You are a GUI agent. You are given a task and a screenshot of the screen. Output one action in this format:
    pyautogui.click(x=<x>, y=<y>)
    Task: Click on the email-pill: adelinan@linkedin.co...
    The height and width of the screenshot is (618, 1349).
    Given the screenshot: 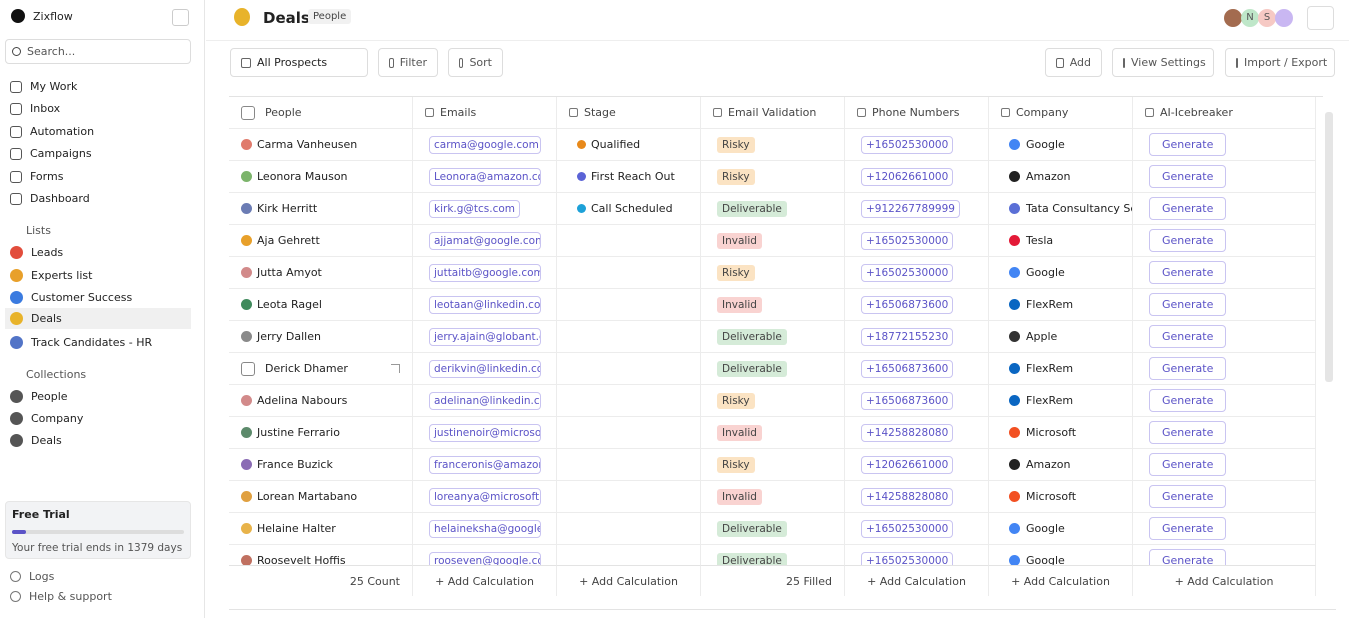 What is the action you would take?
    pyautogui.click(x=485, y=400)
    